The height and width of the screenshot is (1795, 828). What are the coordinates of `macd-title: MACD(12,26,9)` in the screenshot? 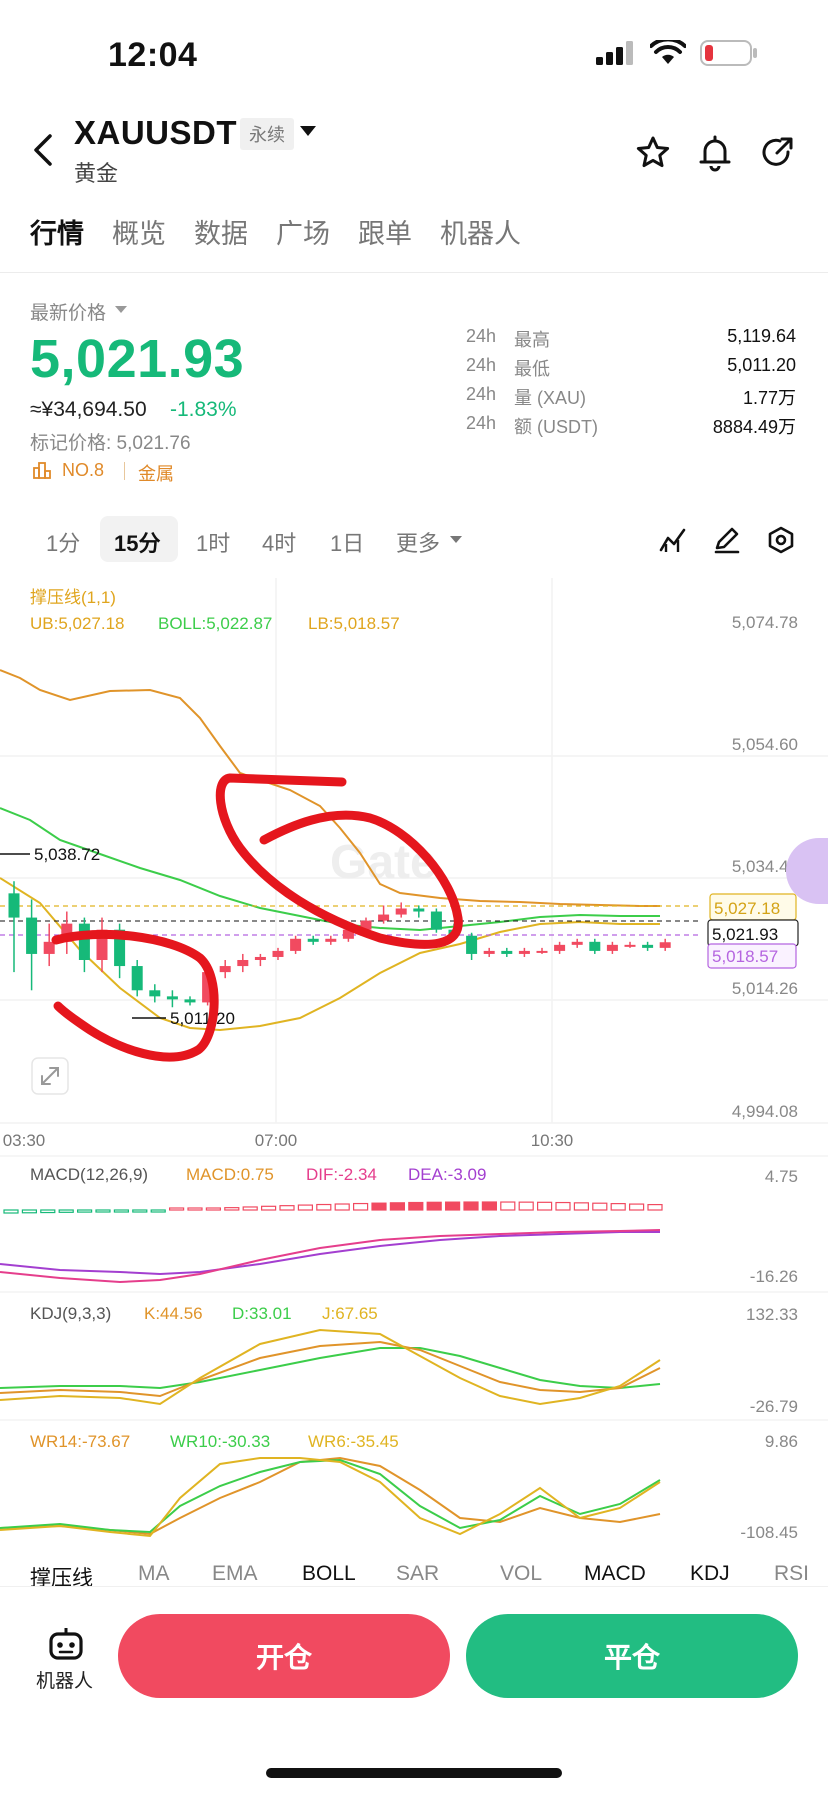 It's located at (89, 1174).